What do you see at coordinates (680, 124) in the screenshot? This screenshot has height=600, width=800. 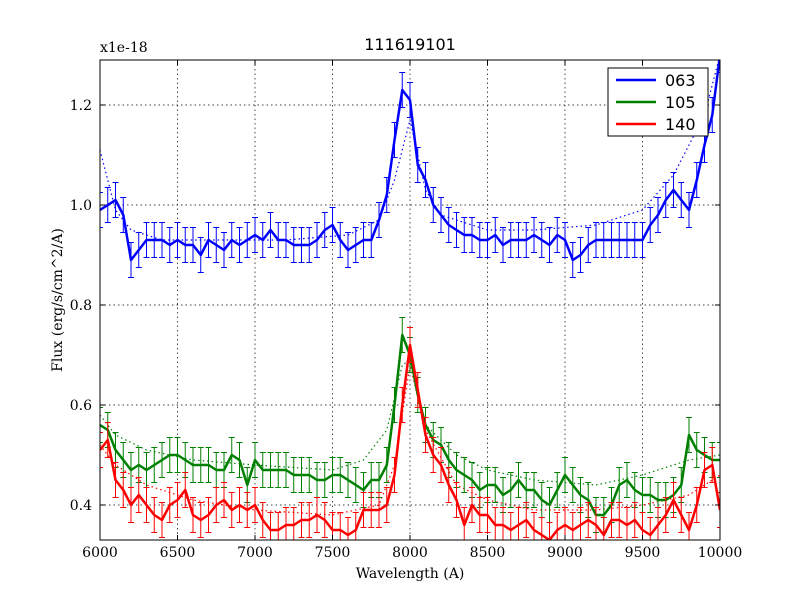 I see `legend-label-140: 140` at bounding box center [680, 124].